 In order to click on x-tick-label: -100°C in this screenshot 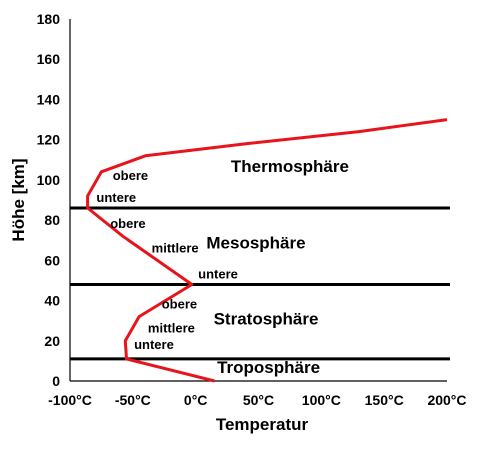, I will do `click(70, 400)`.